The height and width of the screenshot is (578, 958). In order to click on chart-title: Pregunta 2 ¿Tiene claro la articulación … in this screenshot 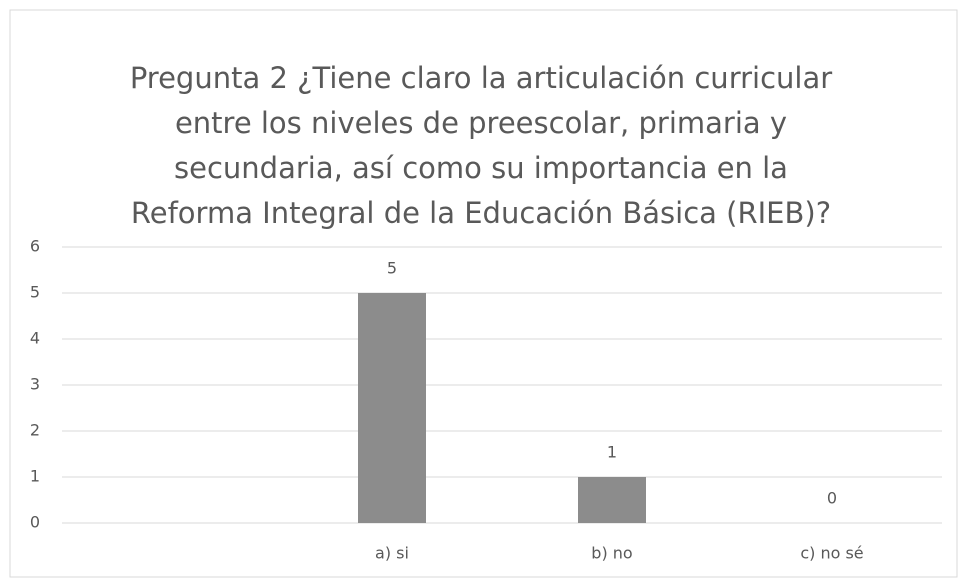, I will do `click(481, 78)`.